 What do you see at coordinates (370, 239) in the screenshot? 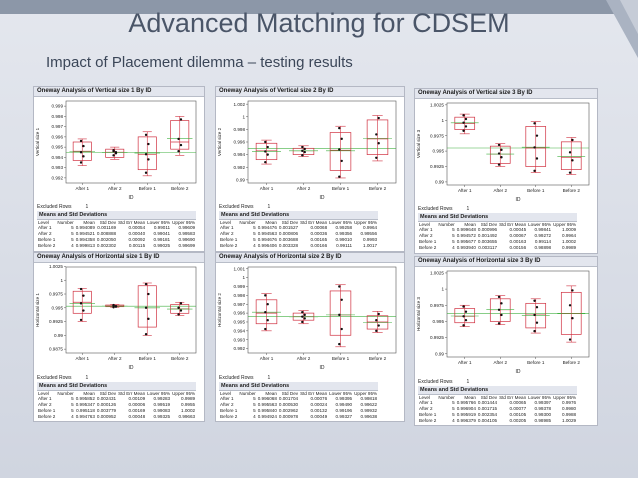
I see `table-cell: 0.9993` at bounding box center [370, 239].